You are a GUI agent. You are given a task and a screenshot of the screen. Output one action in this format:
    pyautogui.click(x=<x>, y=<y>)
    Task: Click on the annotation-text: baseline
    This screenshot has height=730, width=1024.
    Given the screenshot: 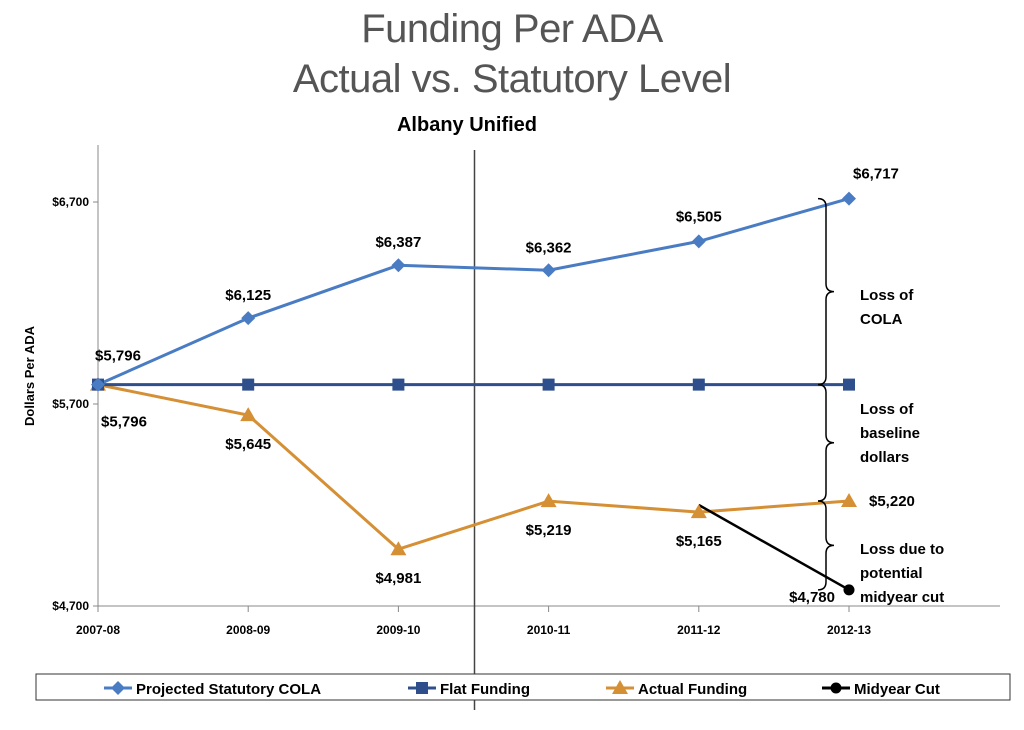 What is the action you would take?
    pyautogui.click(x=890, y=433)
    